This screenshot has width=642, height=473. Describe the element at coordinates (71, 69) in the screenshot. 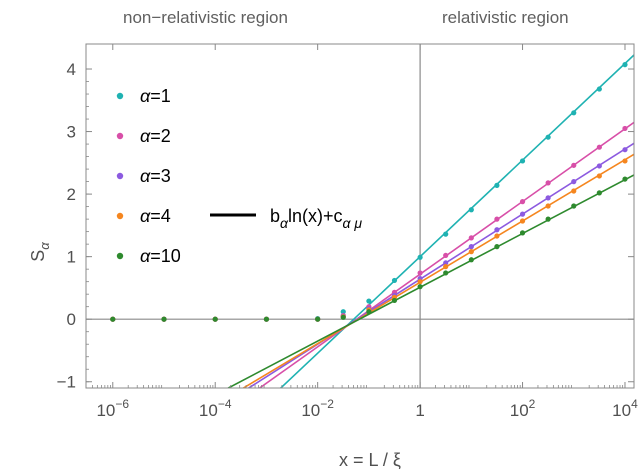

I see `y-tick-label: 4` at that location.